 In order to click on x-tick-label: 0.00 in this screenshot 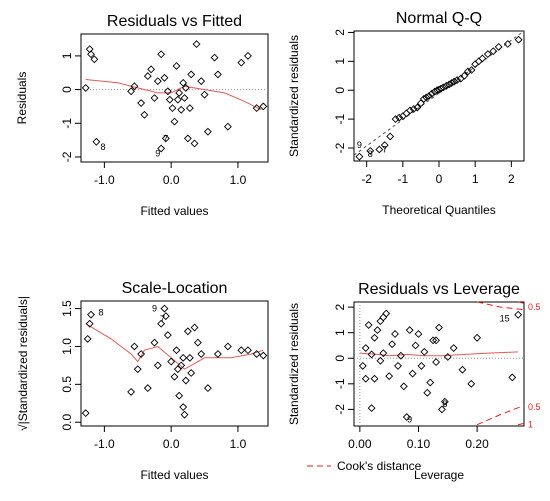, I will do `click(360, 444)`.